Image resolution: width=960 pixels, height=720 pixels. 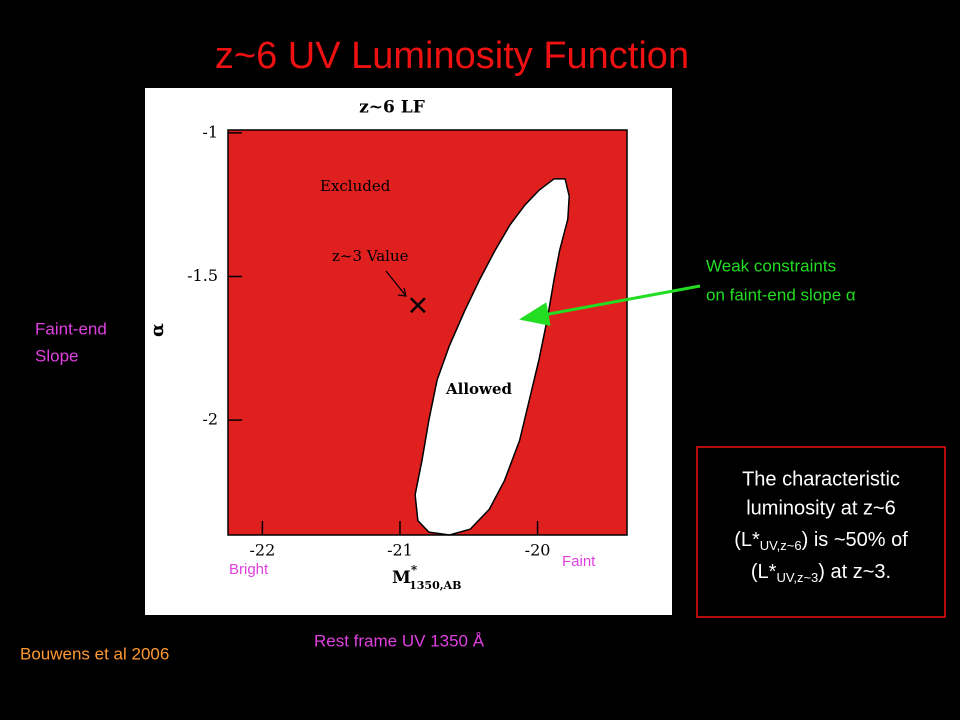 I want to click on side-label: Faint-end, so click(x=71, y=328).